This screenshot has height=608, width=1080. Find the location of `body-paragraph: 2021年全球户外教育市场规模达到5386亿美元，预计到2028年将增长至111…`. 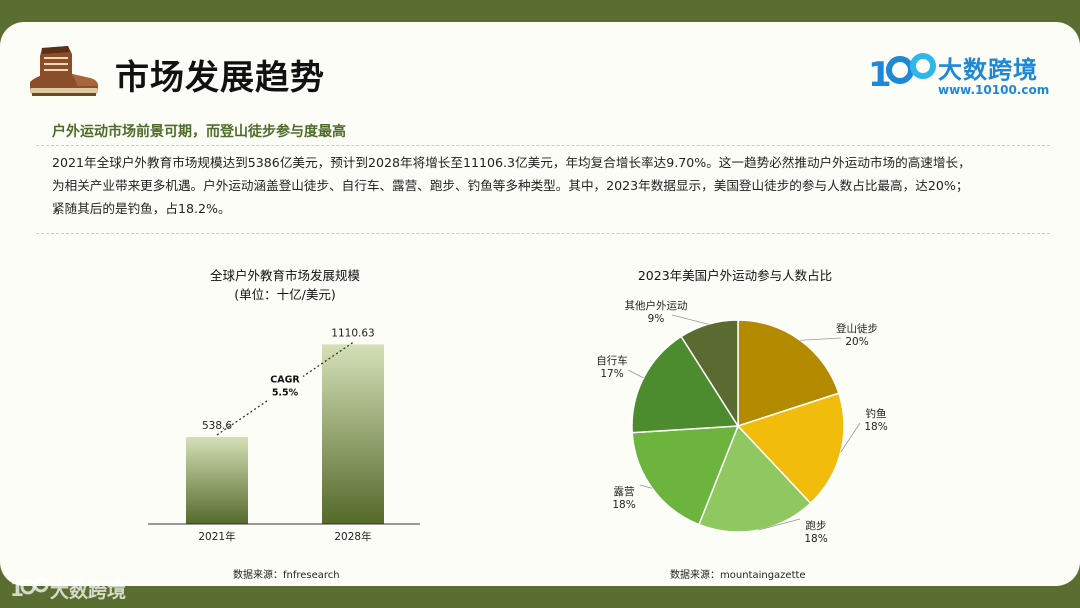

body-paragraph: 2021年全球户外教育市场规模达到5386亿美元，预计到2028年将增长至111… is located at coordinates (552, 185).